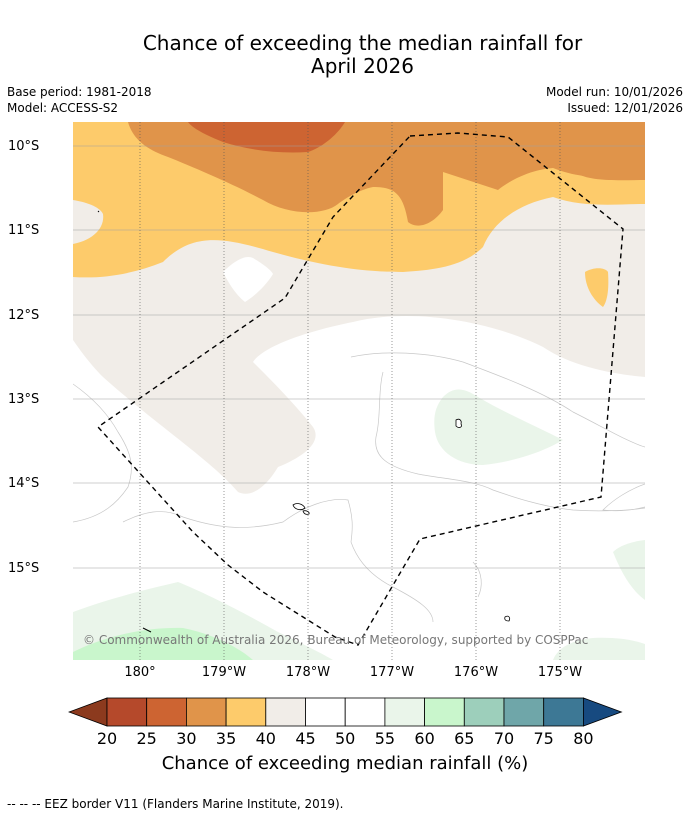 The width and height of the screenshot is (690, 816). Describe the element at coordinates (583, 738) in the screenshot. I see `colorbar-tick-label: 80` at that location.